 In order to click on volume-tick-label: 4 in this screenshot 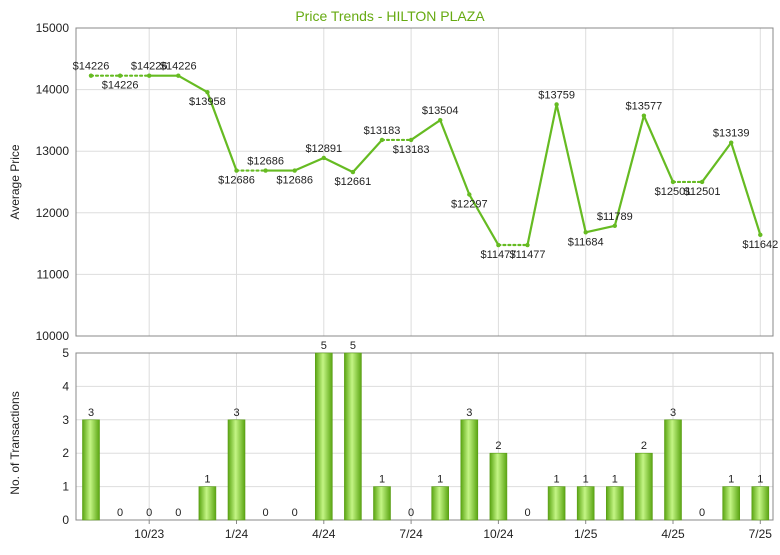, I will do `click(65, 386)`.